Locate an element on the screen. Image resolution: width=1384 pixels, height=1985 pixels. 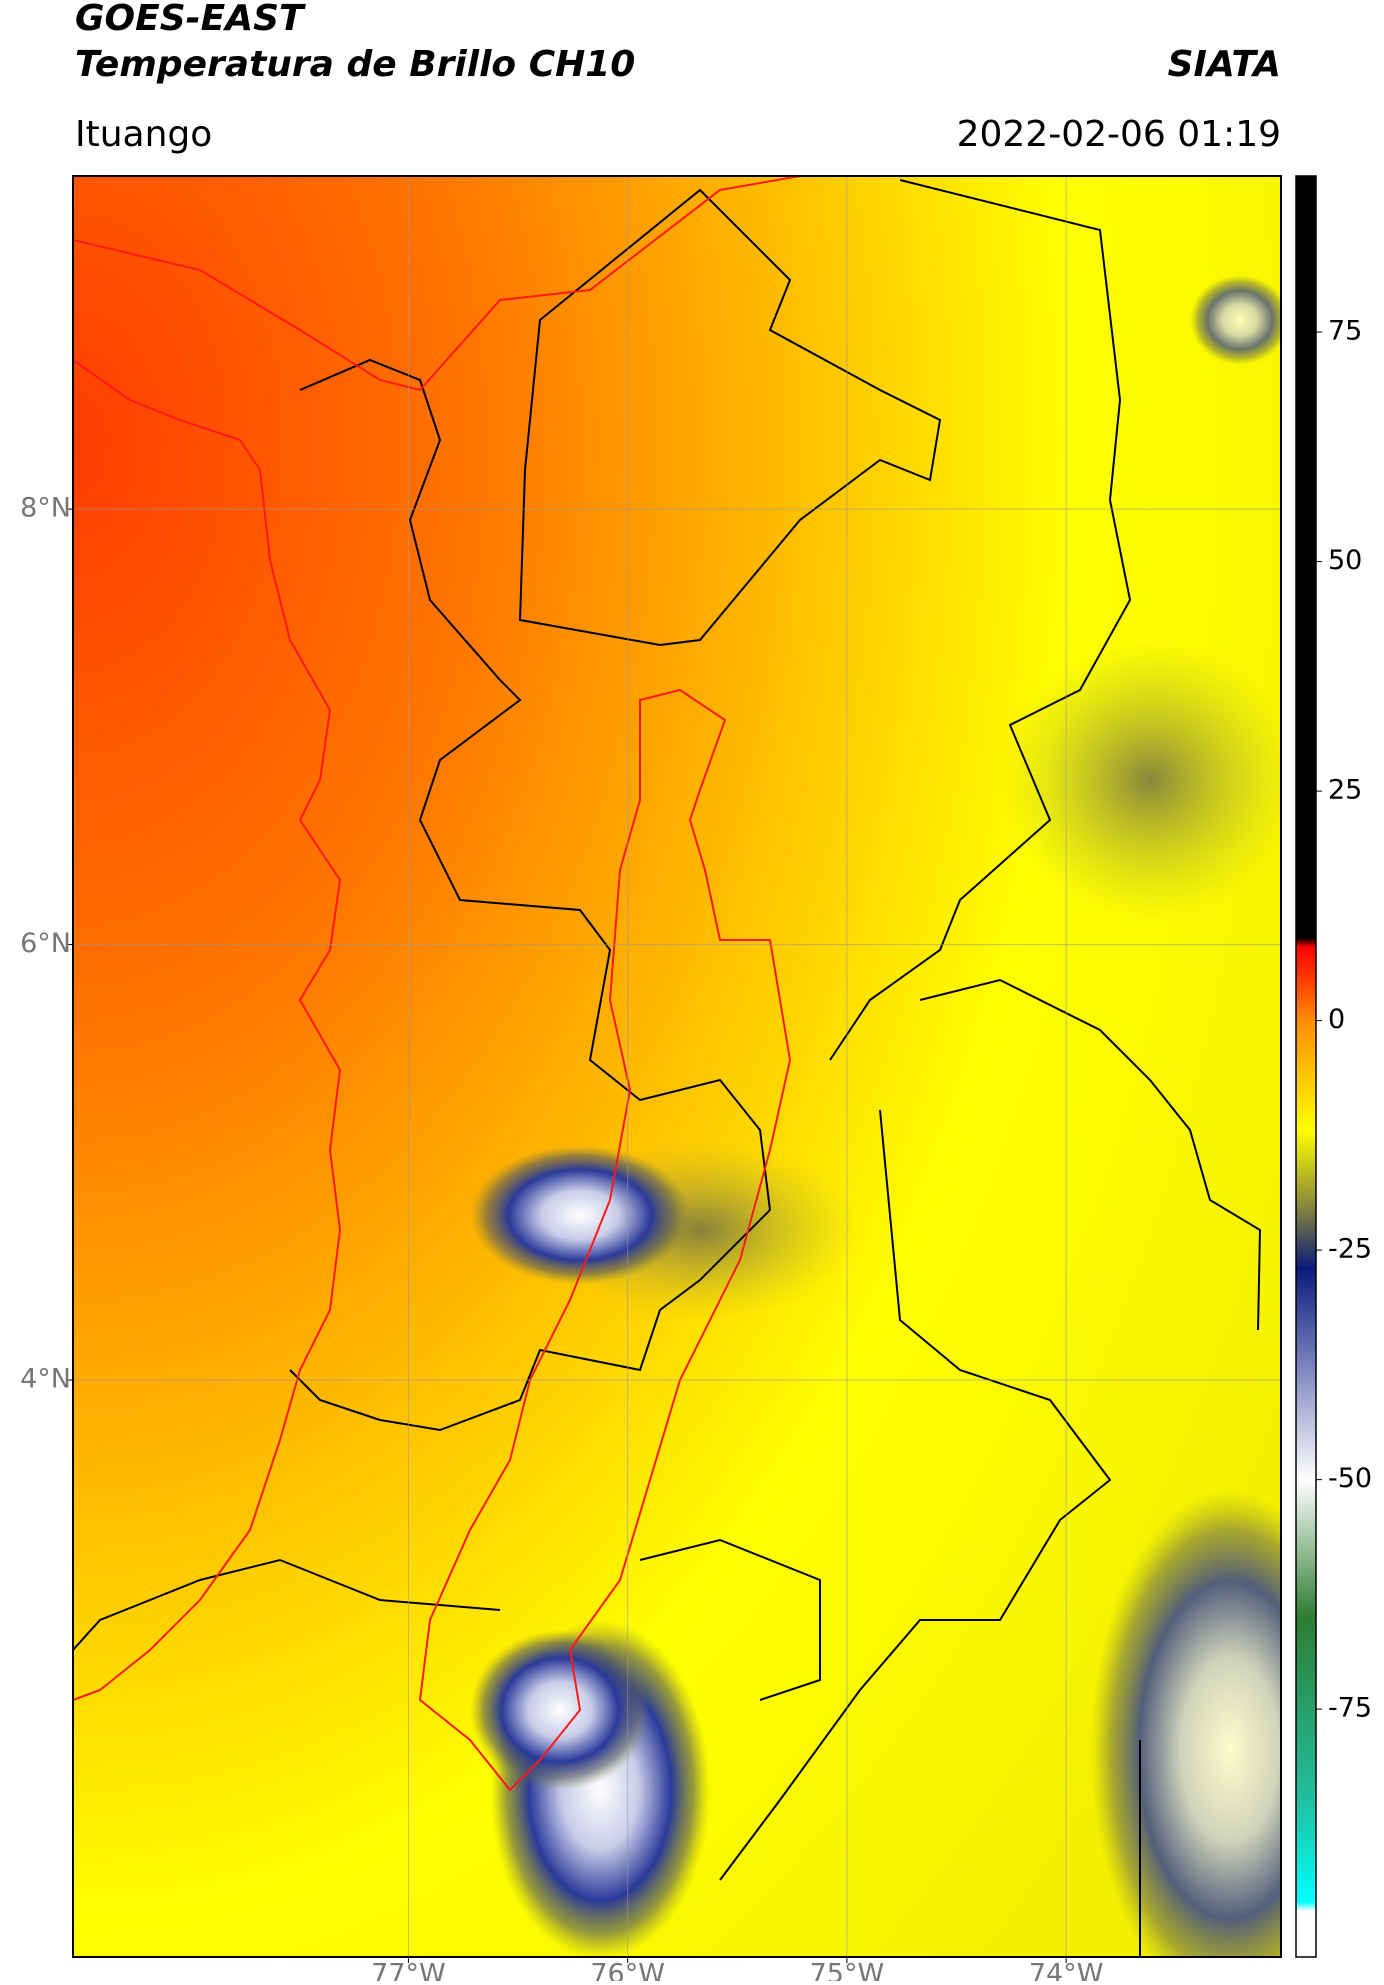
colorbar-tick-label: 50 is located at coordinates (1345, 560).